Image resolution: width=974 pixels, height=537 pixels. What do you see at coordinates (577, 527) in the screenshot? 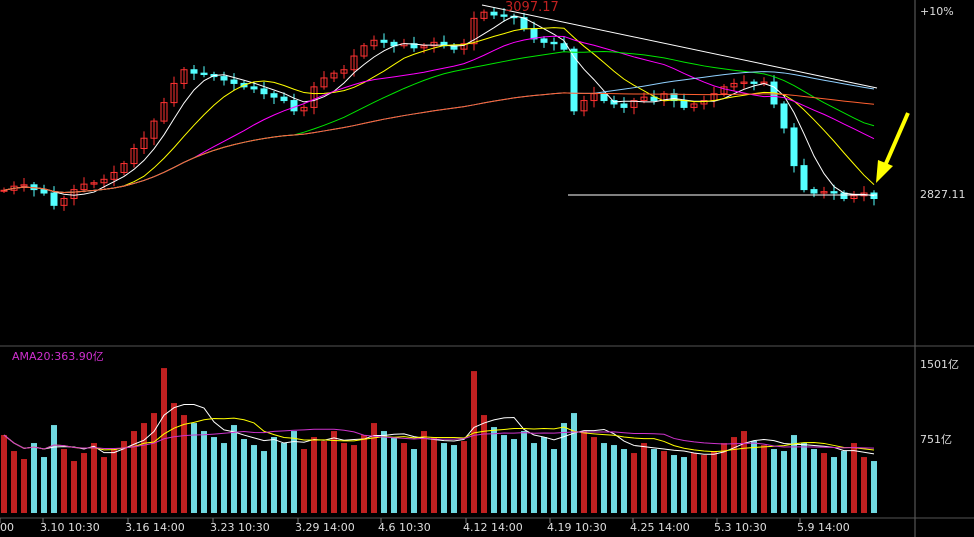
I see `x-tick-label: 4.19 10:30` at bounding box center [577, 527].